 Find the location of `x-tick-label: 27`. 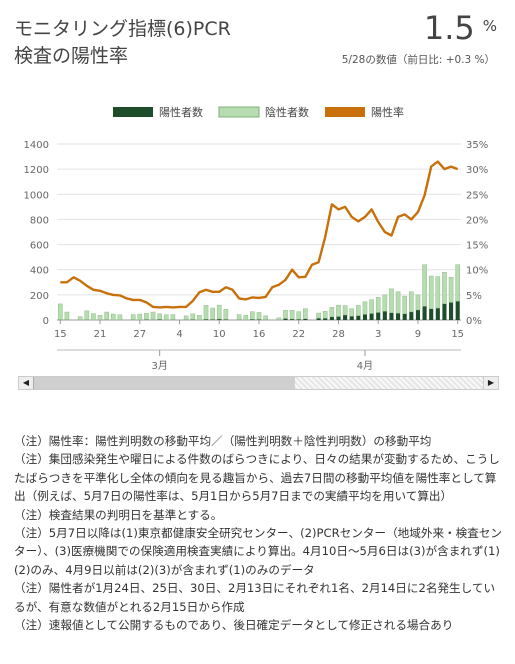

x-tick-label: 27 is located at coordinates (139, 334).